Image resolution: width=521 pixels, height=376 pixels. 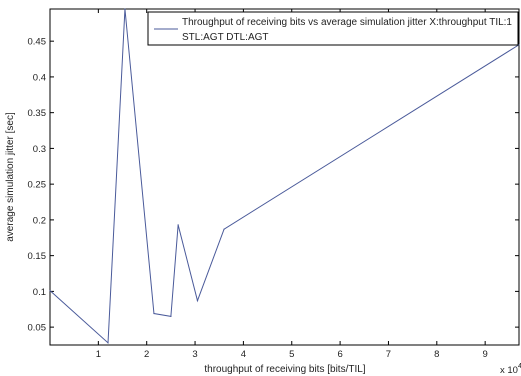 What do you see at coordinates (291, 354) in the screenshot?
I see `x-tick-label: 5` at bounding box center [291, 354].